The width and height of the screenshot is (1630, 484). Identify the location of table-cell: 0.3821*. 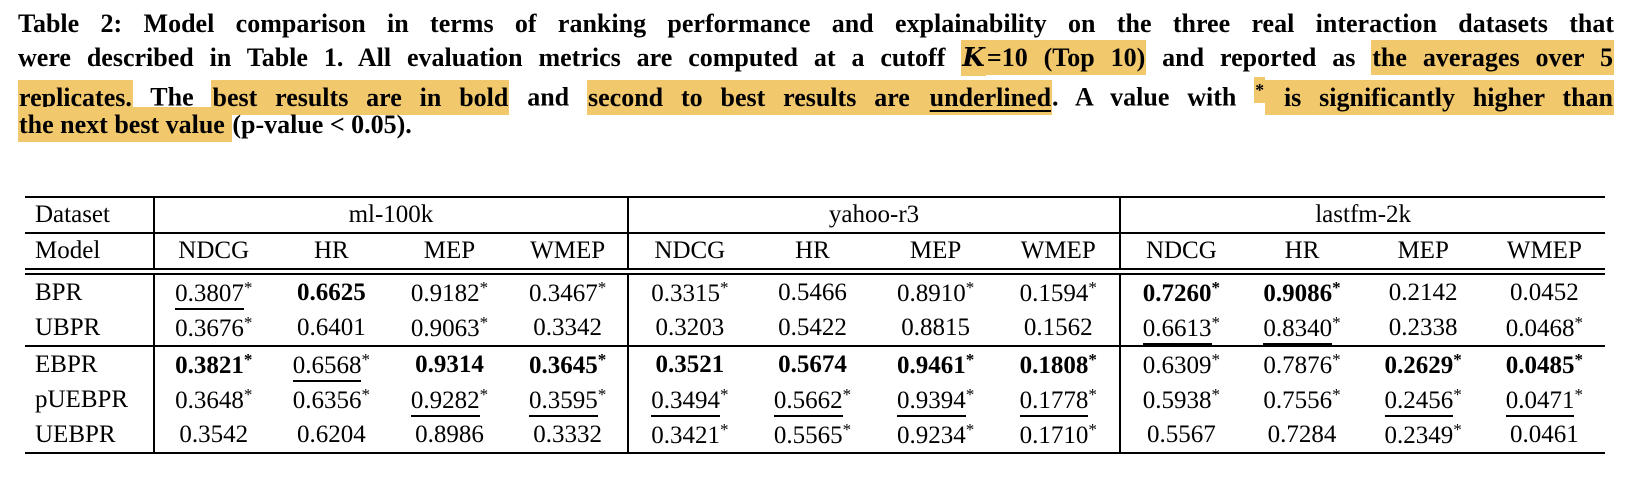
(213, 364).